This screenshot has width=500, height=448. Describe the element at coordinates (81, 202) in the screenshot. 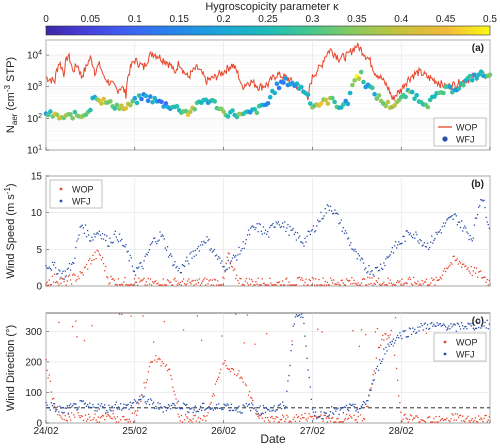

I see `legend-label: WFJ` at that location.